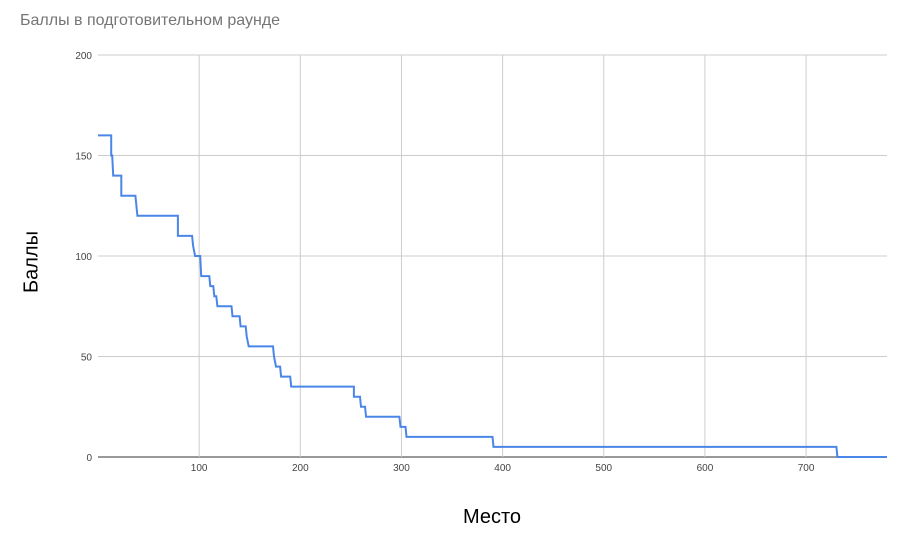  I want to click on x-tick-label-200: 200, so click(300, 468).